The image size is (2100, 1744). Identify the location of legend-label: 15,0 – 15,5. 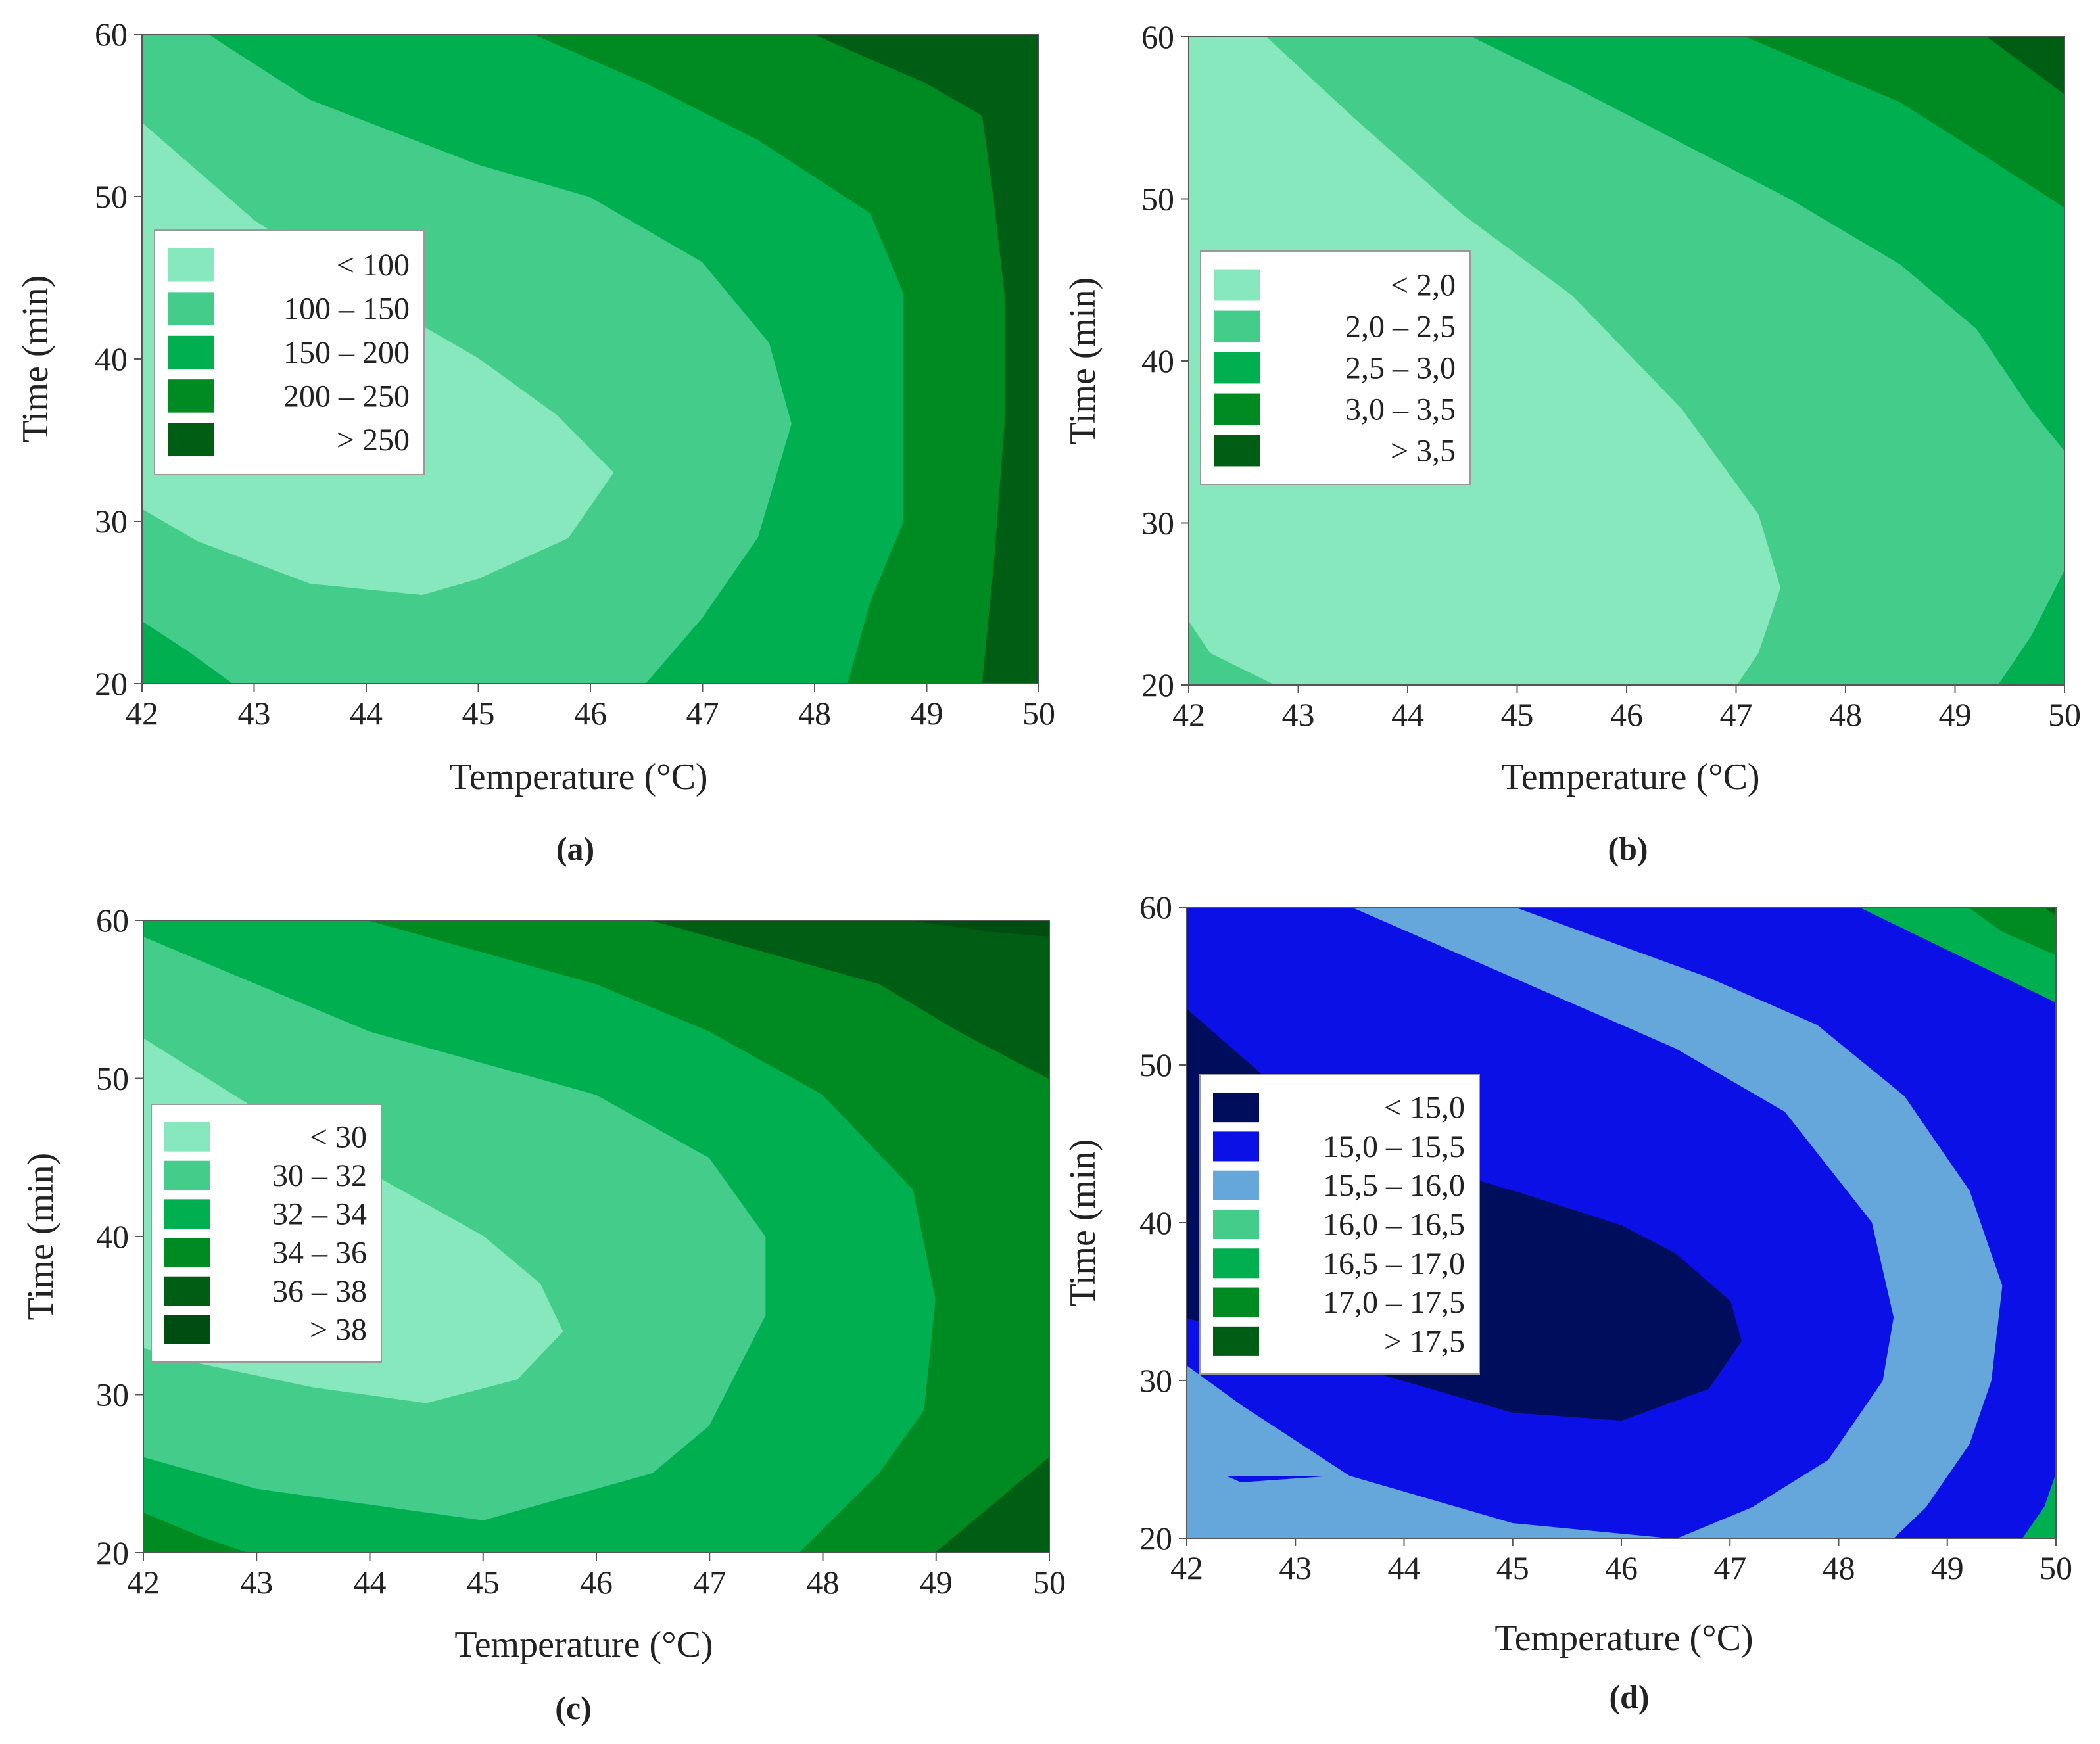
(1394, 1146).